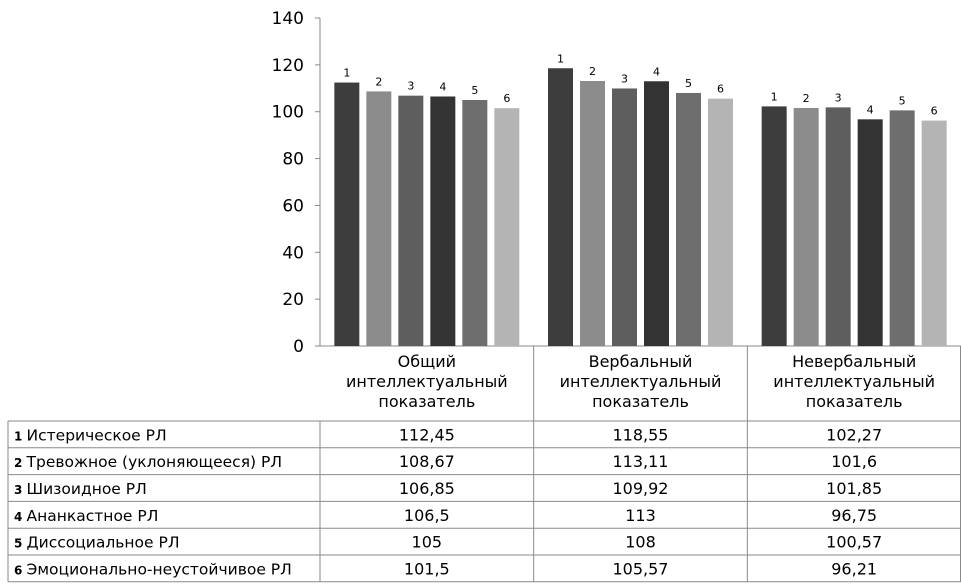 The height and width of the screenshot is (584, 961). What do you see at coordinates (640, 515) in the screenshot?
I see `table-cell-value: 113` at bounding box center [640, 515].